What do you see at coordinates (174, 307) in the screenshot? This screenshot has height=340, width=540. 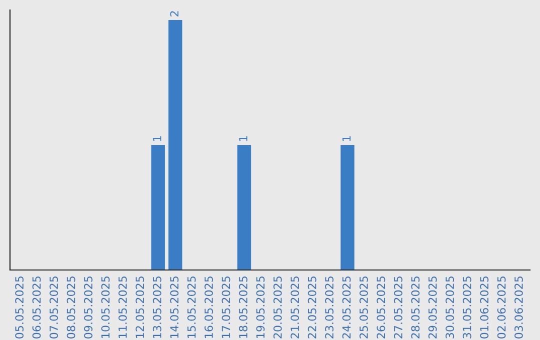 I see `x-tick-label: 14.05.2025` at bounding box center [174, 307].